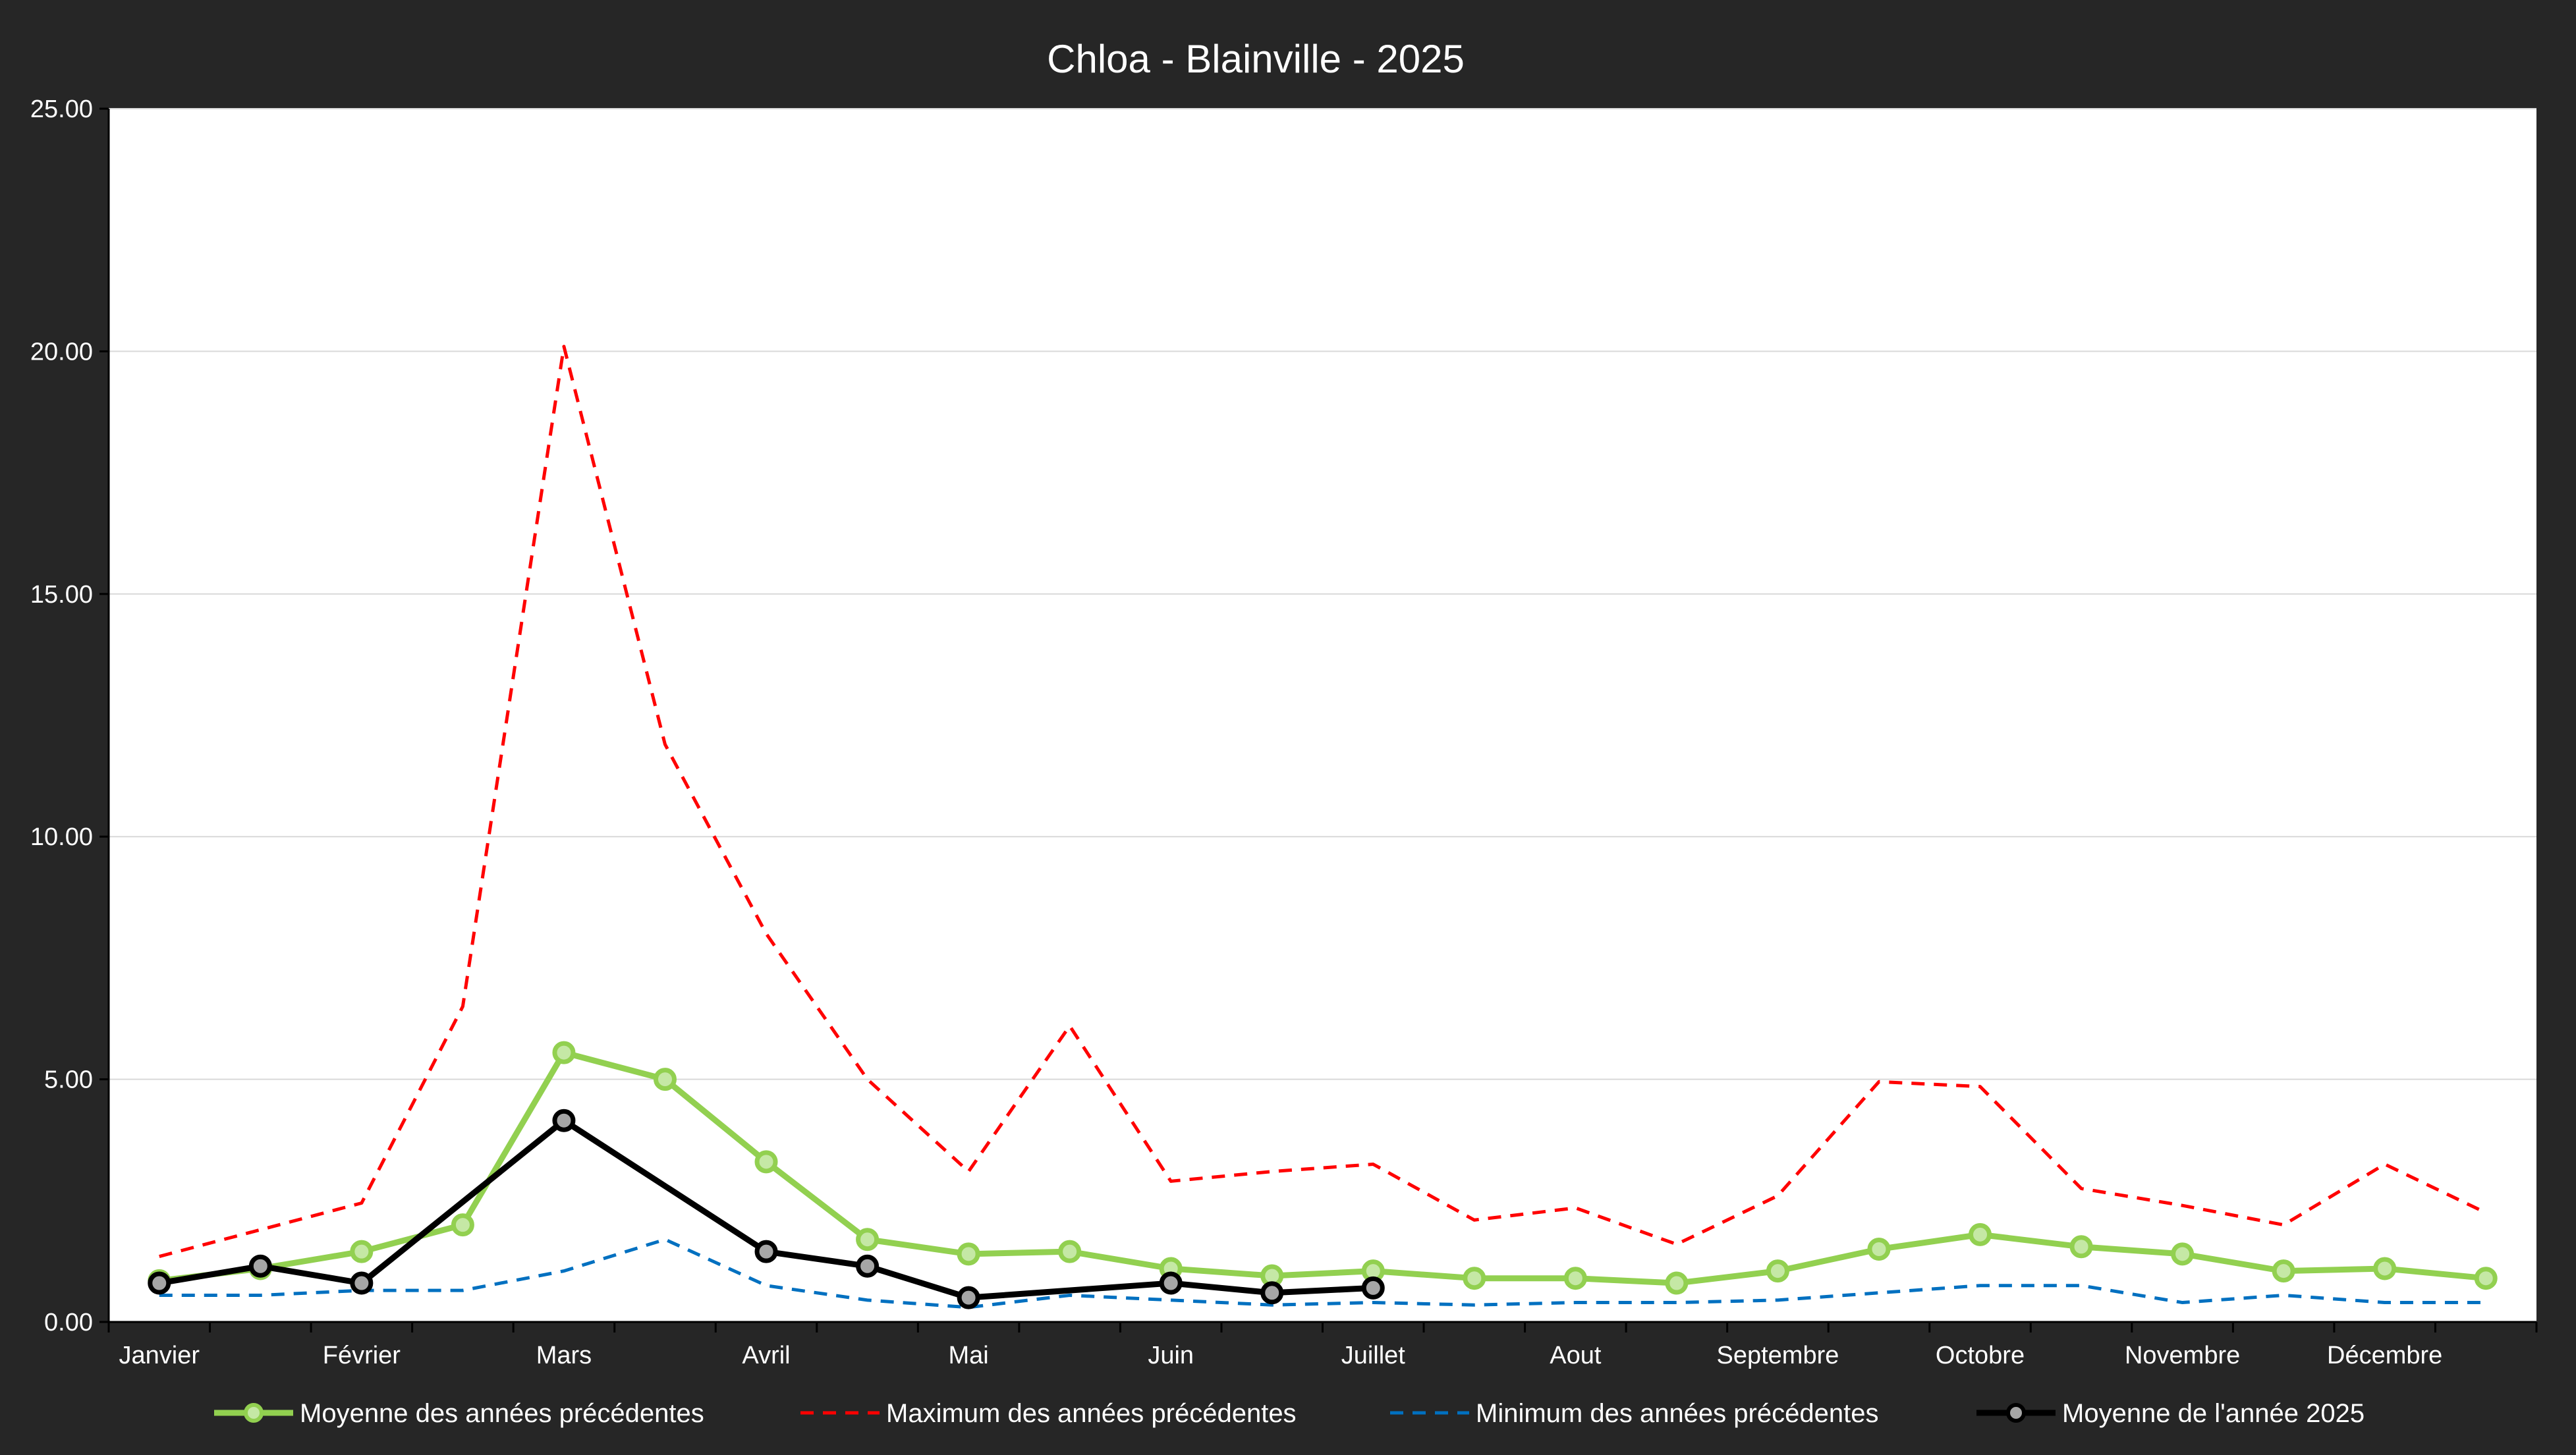  Describe the element at coordinates (1256, 59) in the screenshot. I see `chart-title: Chloa - Blainville - 2025` at that location.